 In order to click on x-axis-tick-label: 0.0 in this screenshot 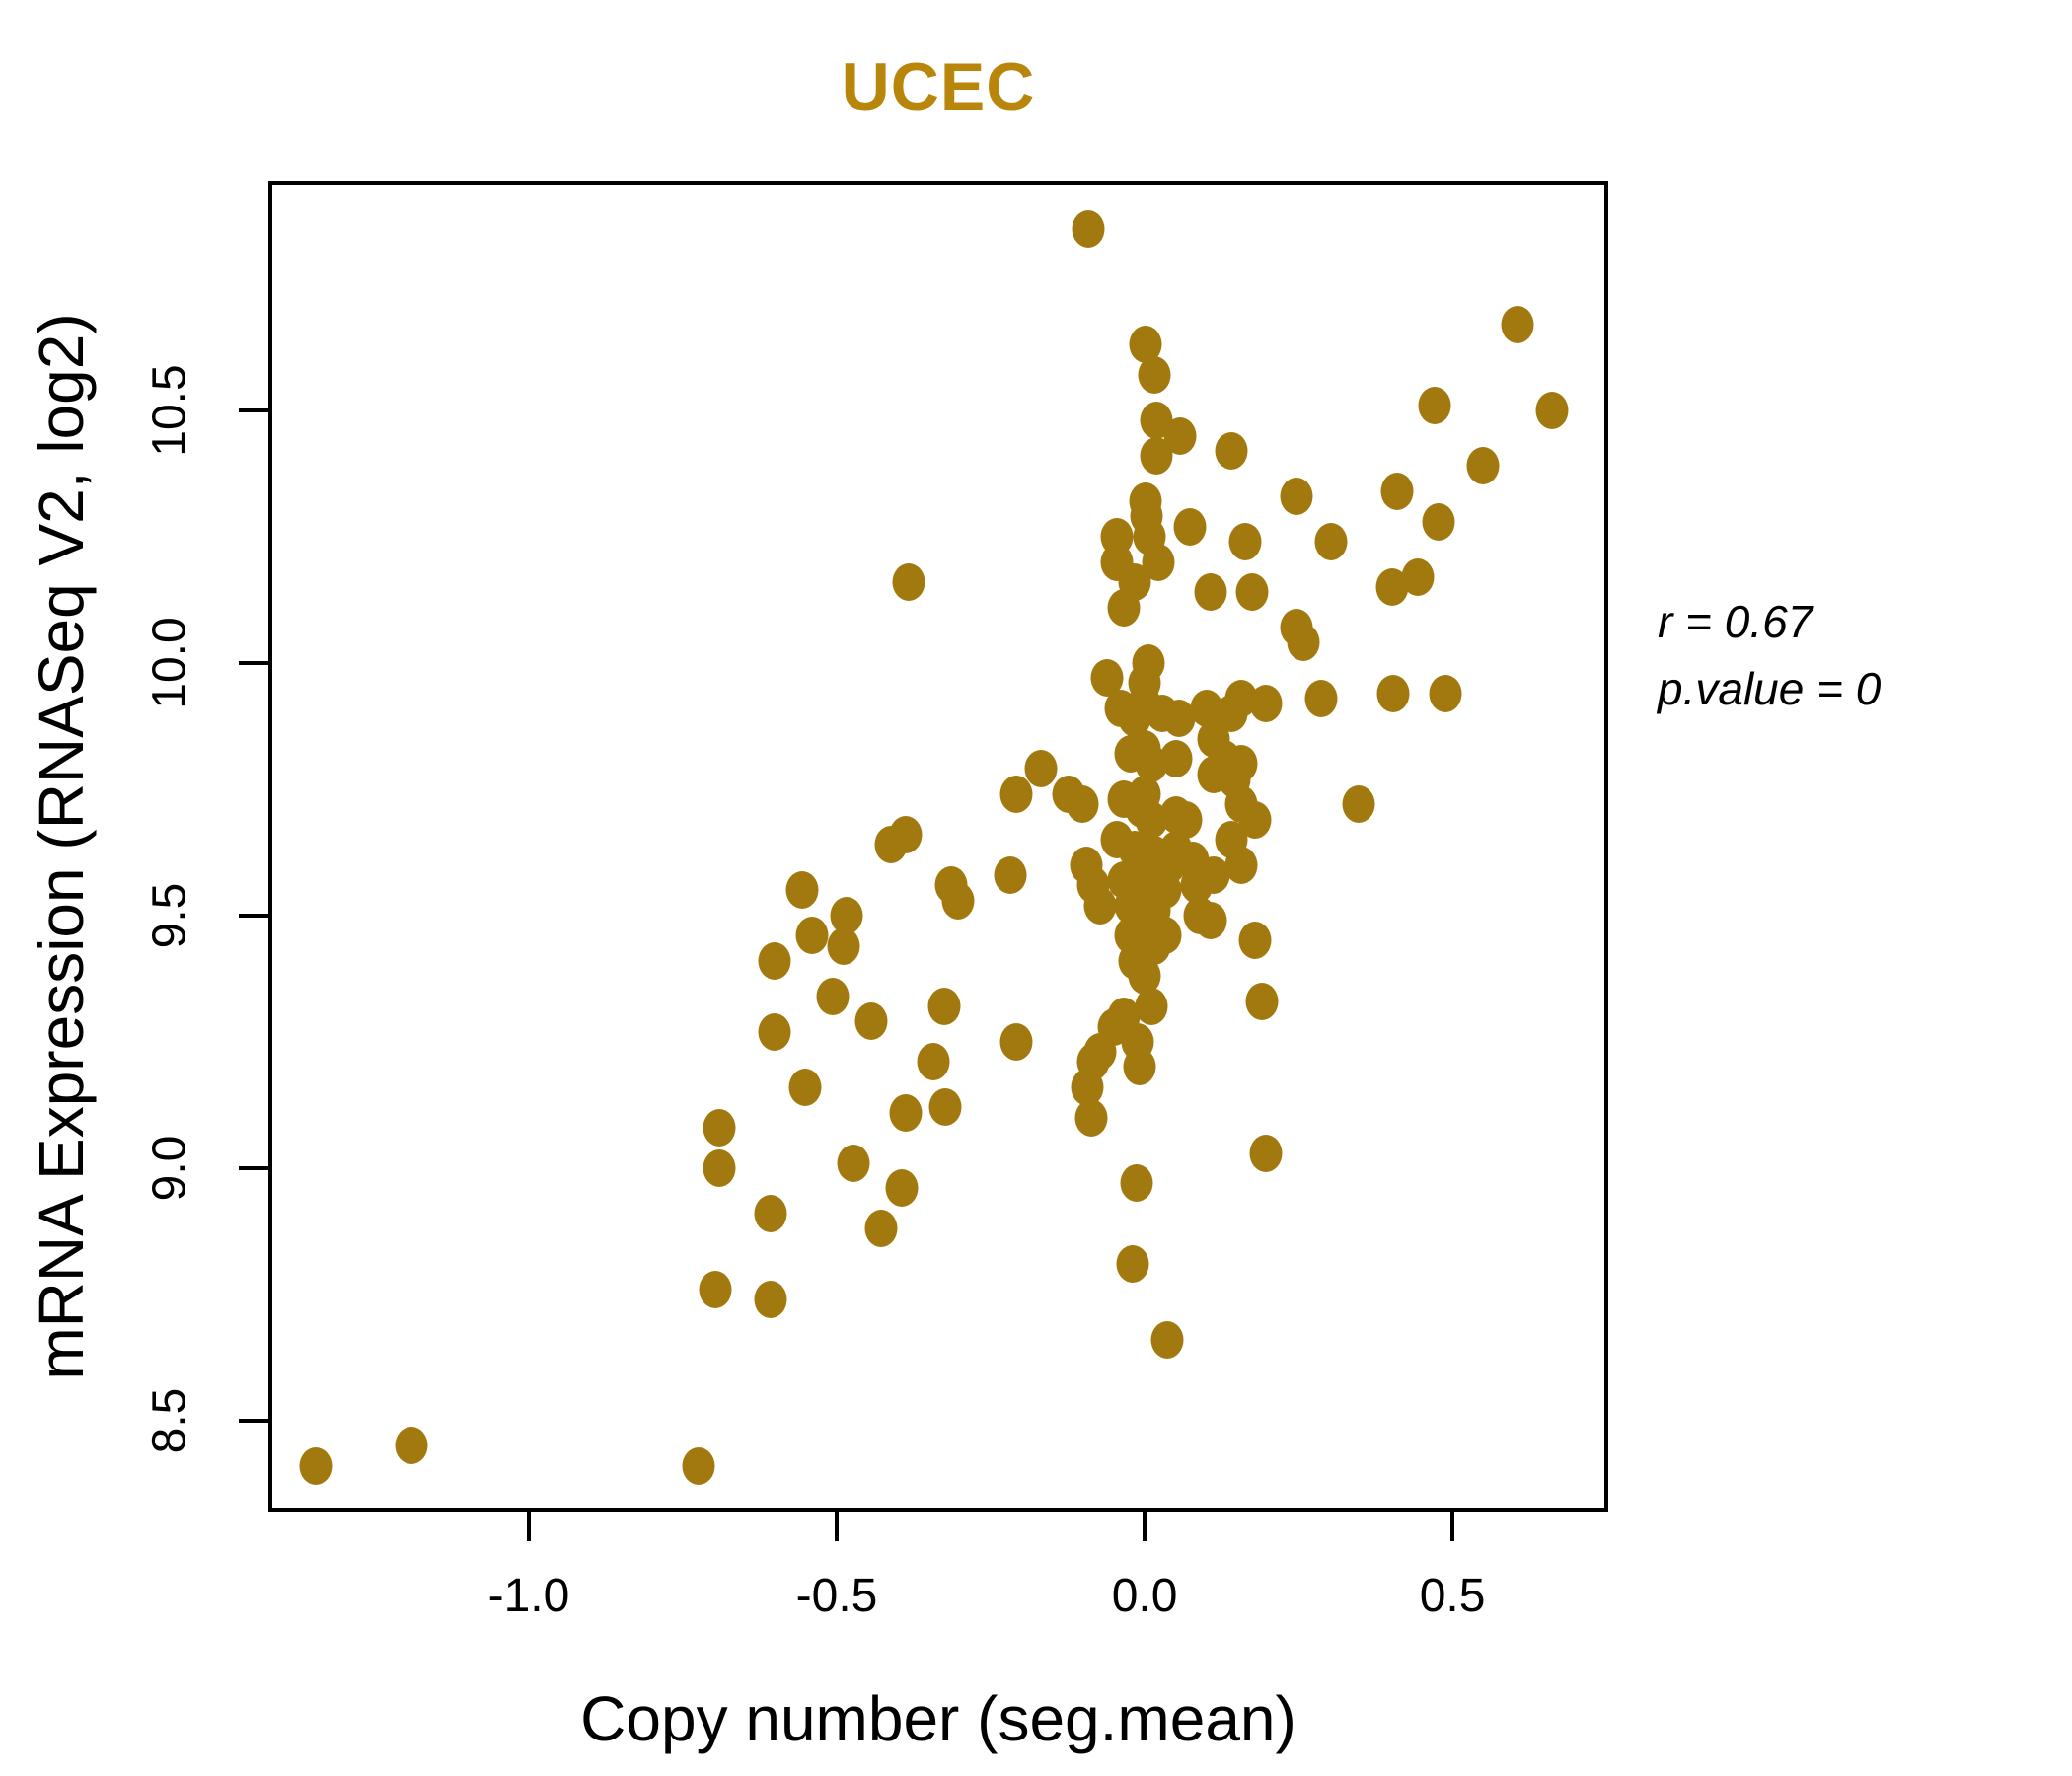, I will do `click(1144, 1596)`.